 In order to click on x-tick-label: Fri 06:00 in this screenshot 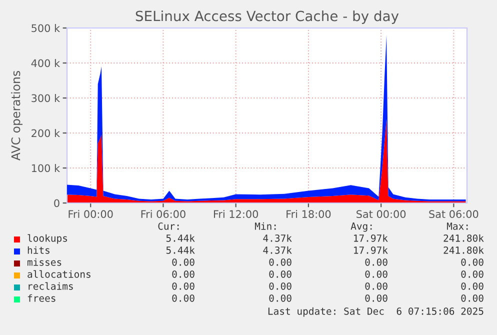, I will do `click(163, 214)`.